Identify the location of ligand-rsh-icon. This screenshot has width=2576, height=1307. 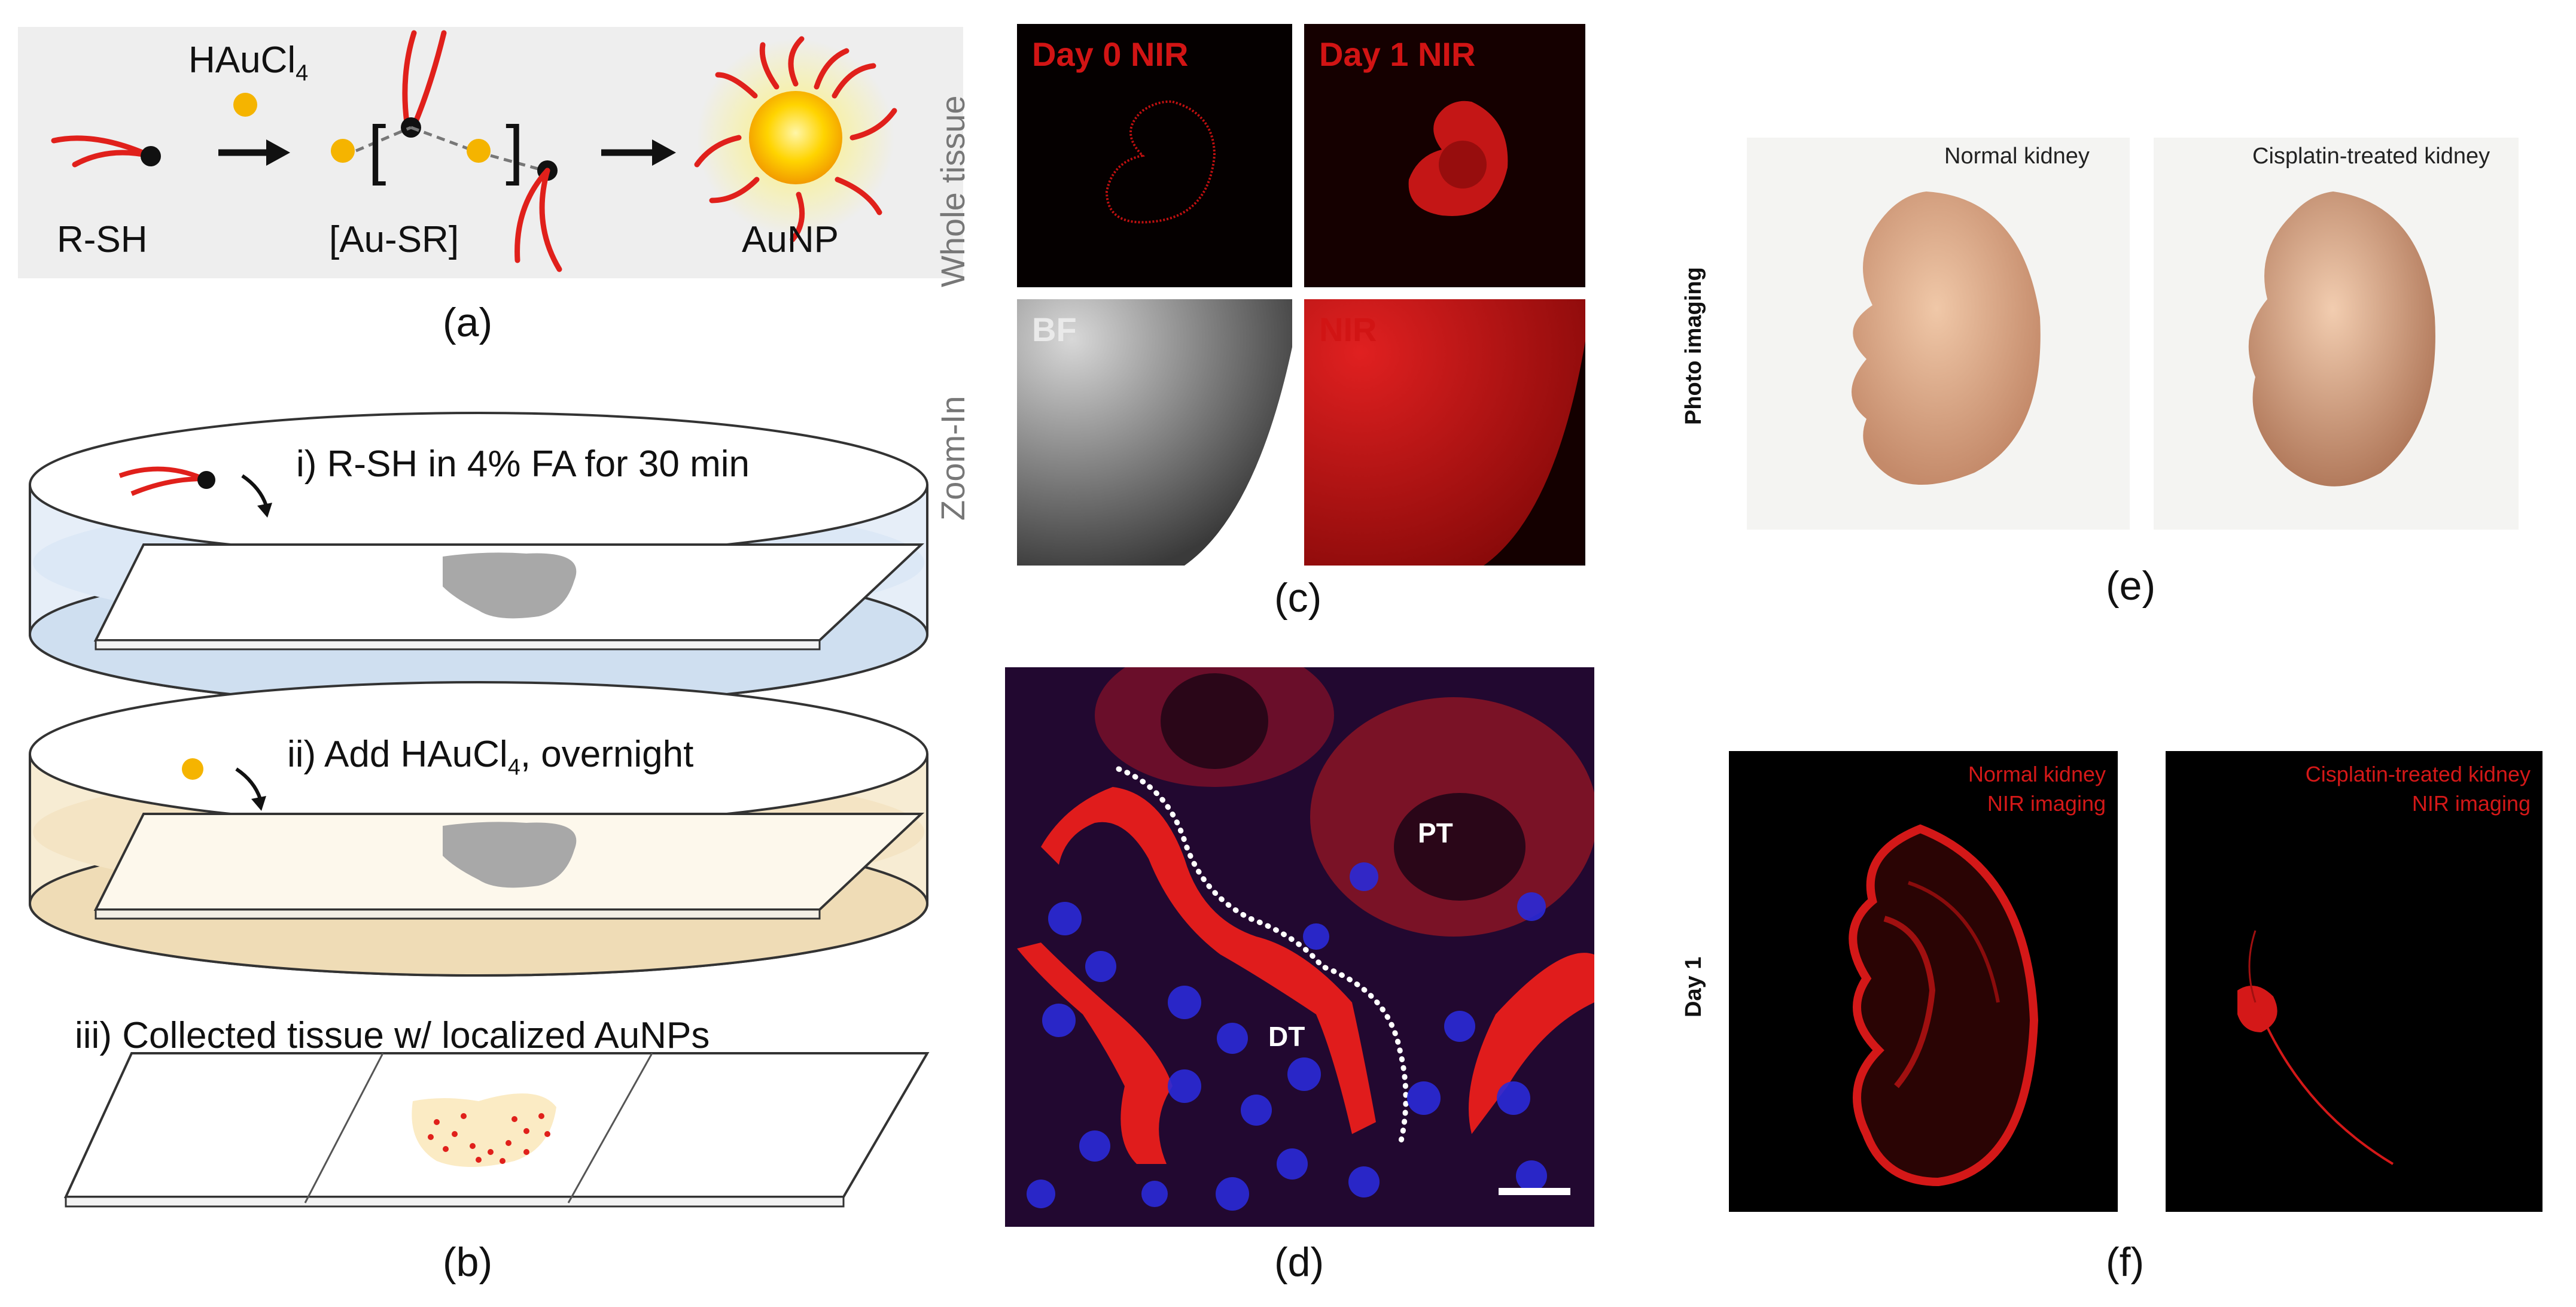
(106, 151).